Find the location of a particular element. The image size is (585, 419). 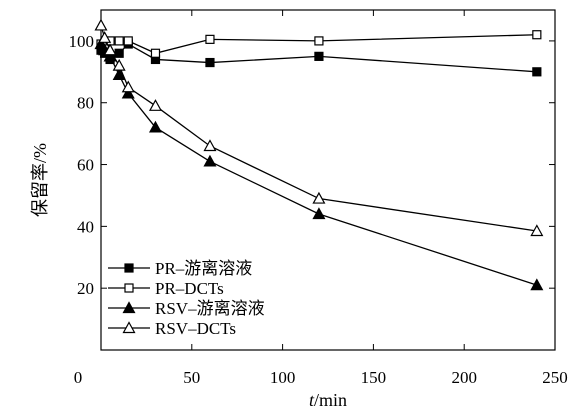

x-tick-label: 50 is located at coordinates (191, 377).